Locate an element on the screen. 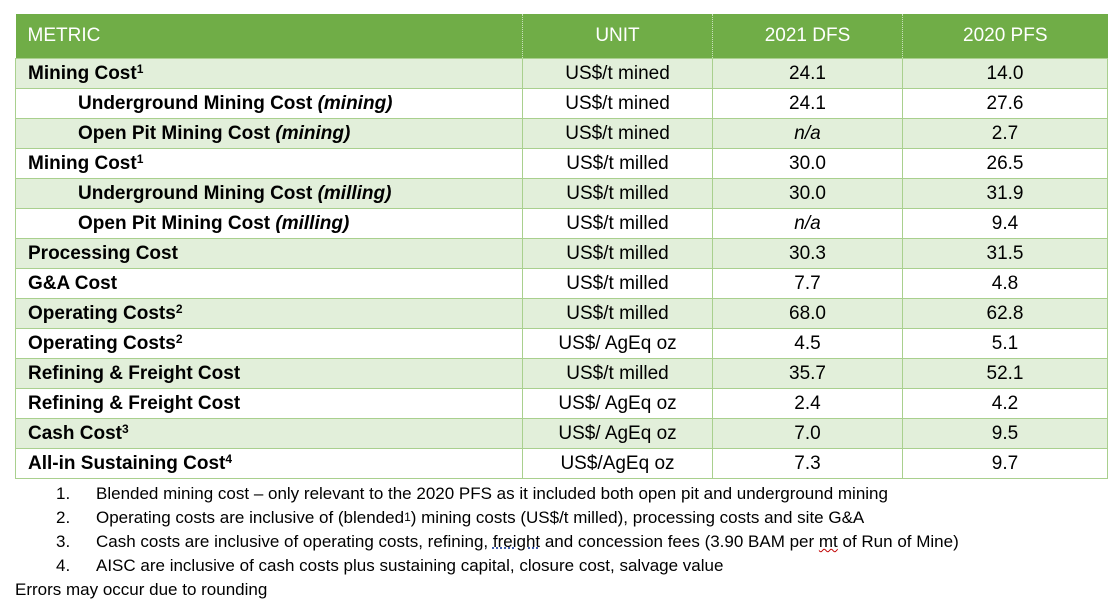 This screenshot has height=613, width=1120. dfs-cell: 7.0 is located at coordinates (807, 433).